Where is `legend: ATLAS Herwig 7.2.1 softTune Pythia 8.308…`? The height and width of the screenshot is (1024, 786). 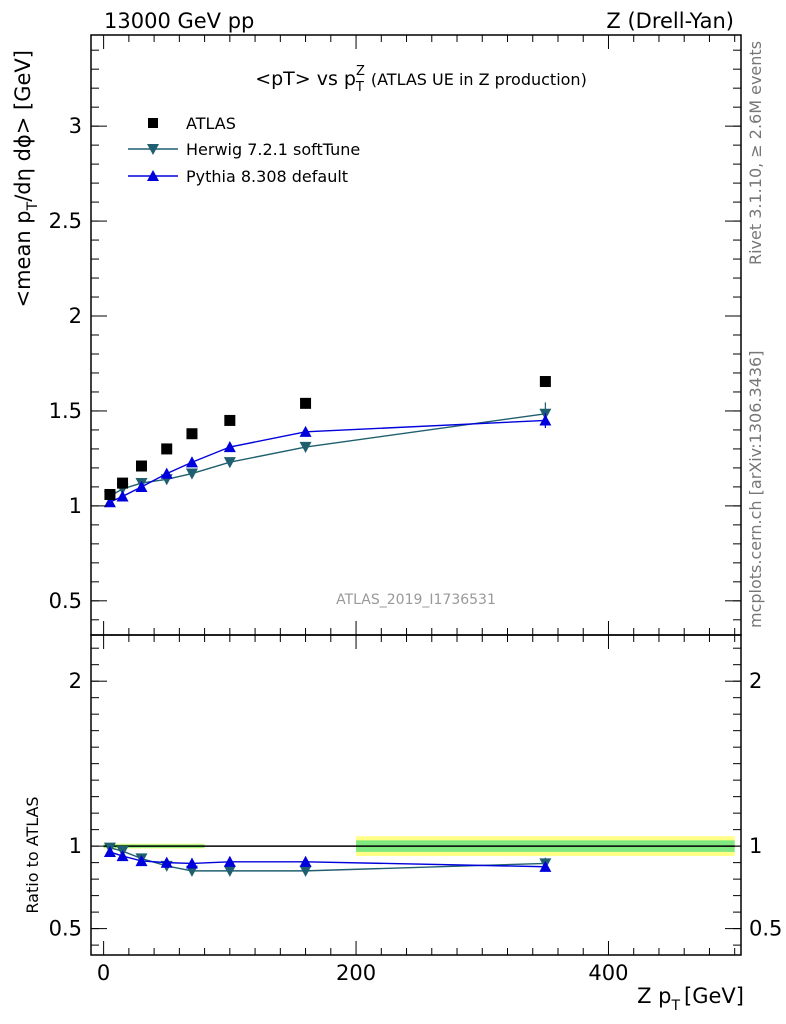
legend: ATLAS Herwig 7.2.1 softTune Pythia 8.308… is located at coordinates (244, 150).